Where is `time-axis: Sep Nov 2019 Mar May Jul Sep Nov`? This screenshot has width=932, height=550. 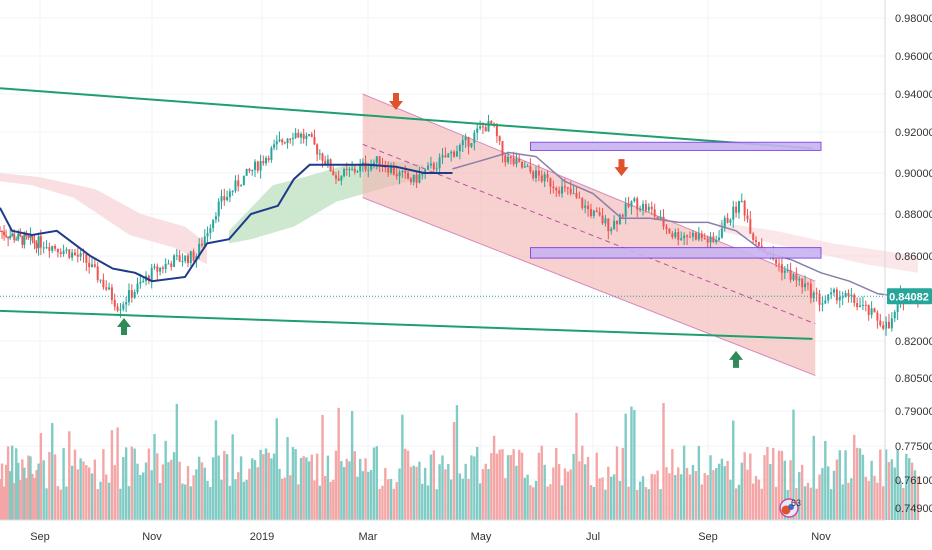 time-axis: Sep Nov 2019 Mar May Jul Sep Nov is located at coordinates (442, 531).